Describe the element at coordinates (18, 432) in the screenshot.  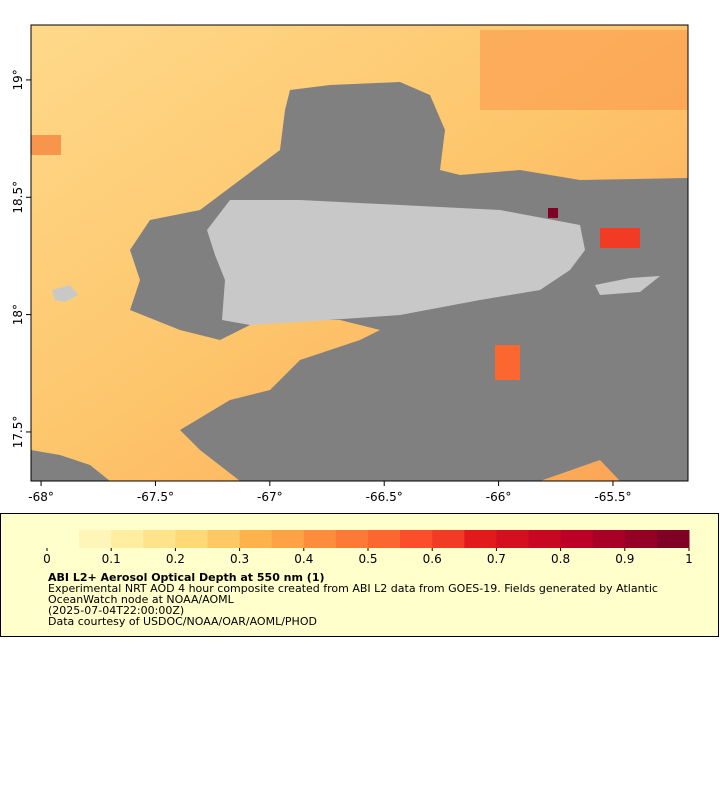
I see `y-tick-label: 17.5°` at that location.